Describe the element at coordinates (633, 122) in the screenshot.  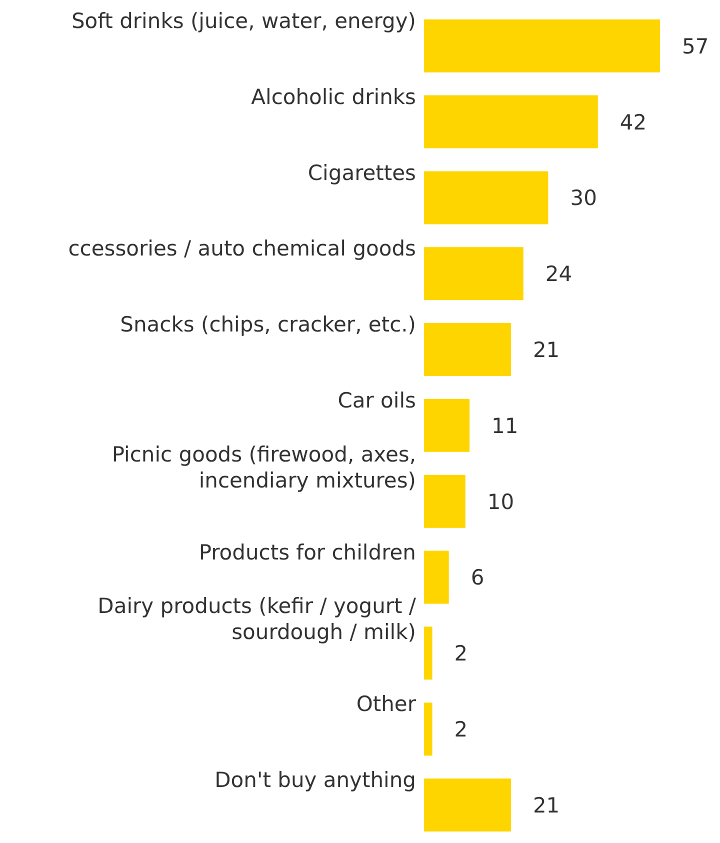
I see `data-label: 42` at that location.